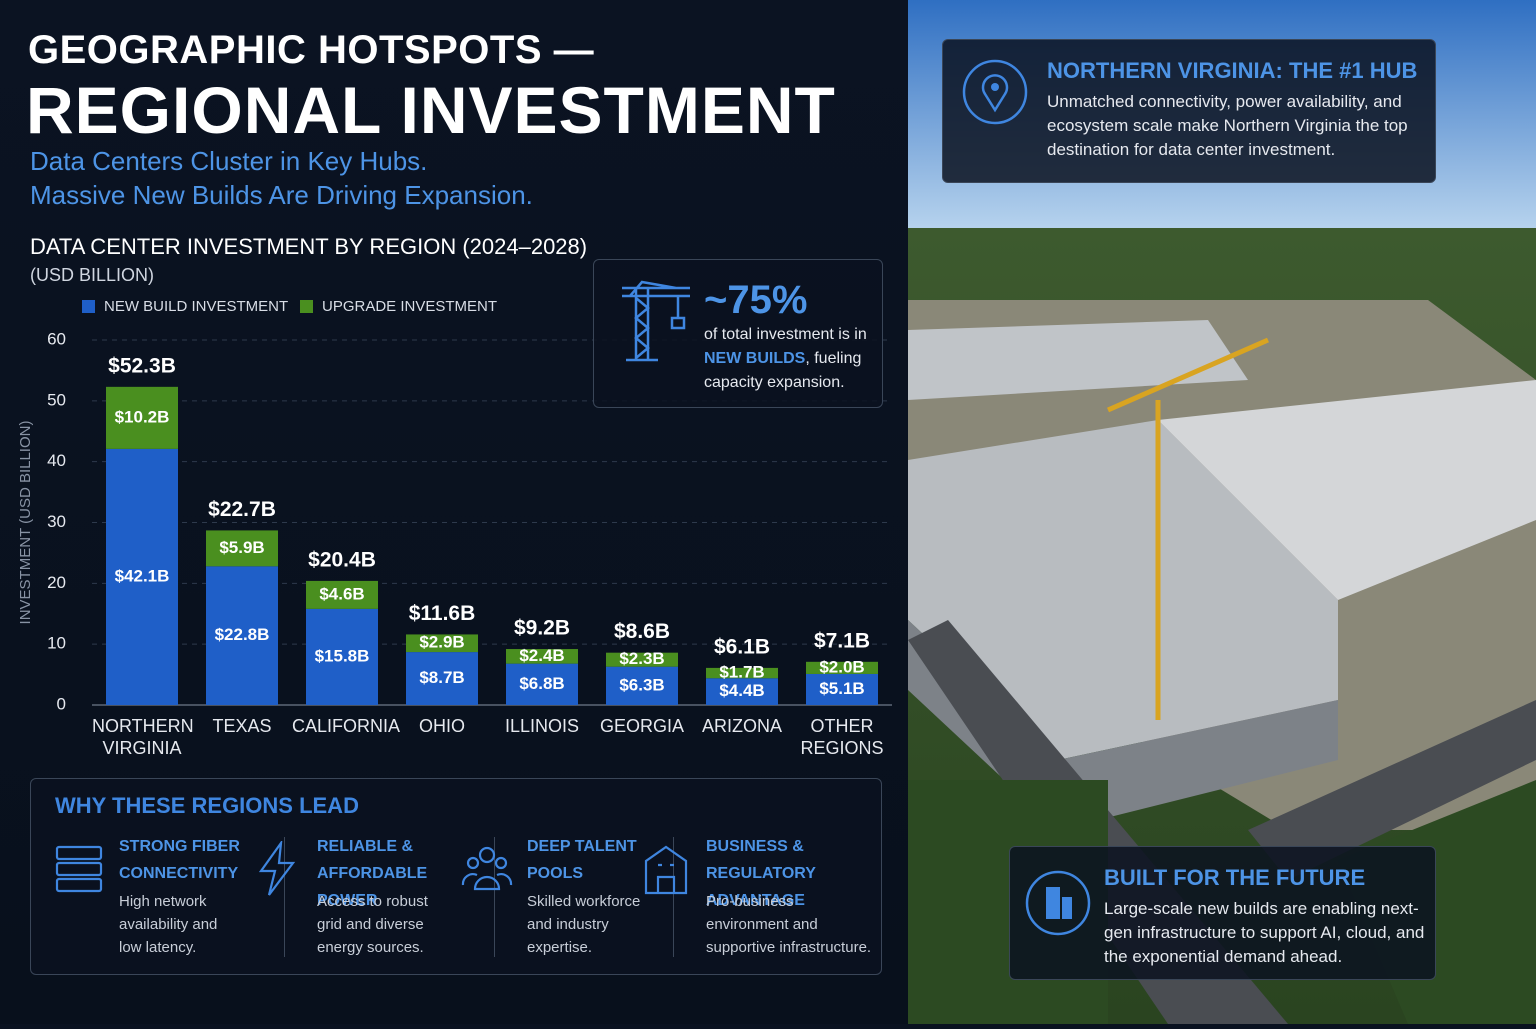 The height and width of the screenshot is (1029, 1536). Describe the element at coordinates (542, 726) in the screenshot. I see `x-tick-label: ILLINOIS` at that location.